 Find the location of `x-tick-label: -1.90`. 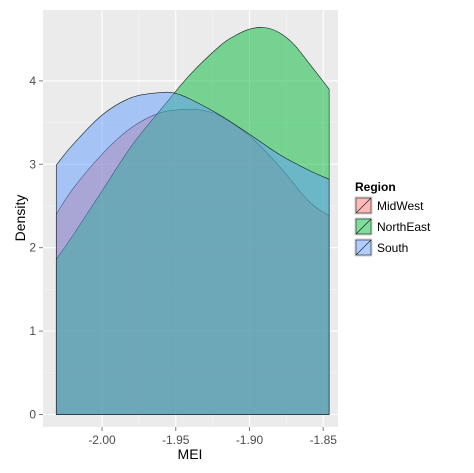

x-tick-label: -1.90 is located at coordinates (250, 440).